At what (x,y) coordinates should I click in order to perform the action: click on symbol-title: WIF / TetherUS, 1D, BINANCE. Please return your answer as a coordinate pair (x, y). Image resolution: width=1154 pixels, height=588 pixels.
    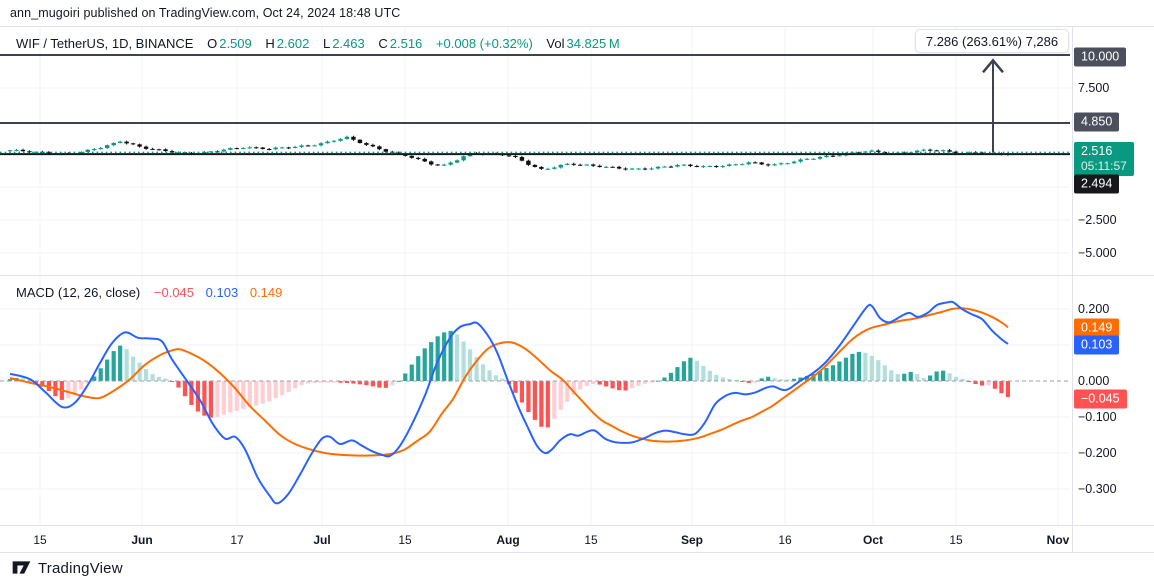
    Looking at the image, I should click on (105, 43).